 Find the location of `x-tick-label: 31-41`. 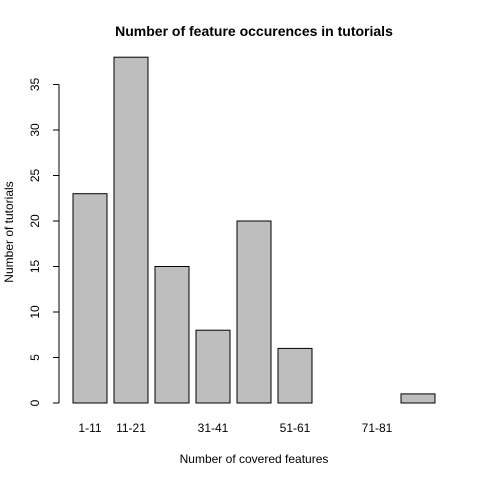

x-tick-label: 31-41 is located at coordinates (213, 428).